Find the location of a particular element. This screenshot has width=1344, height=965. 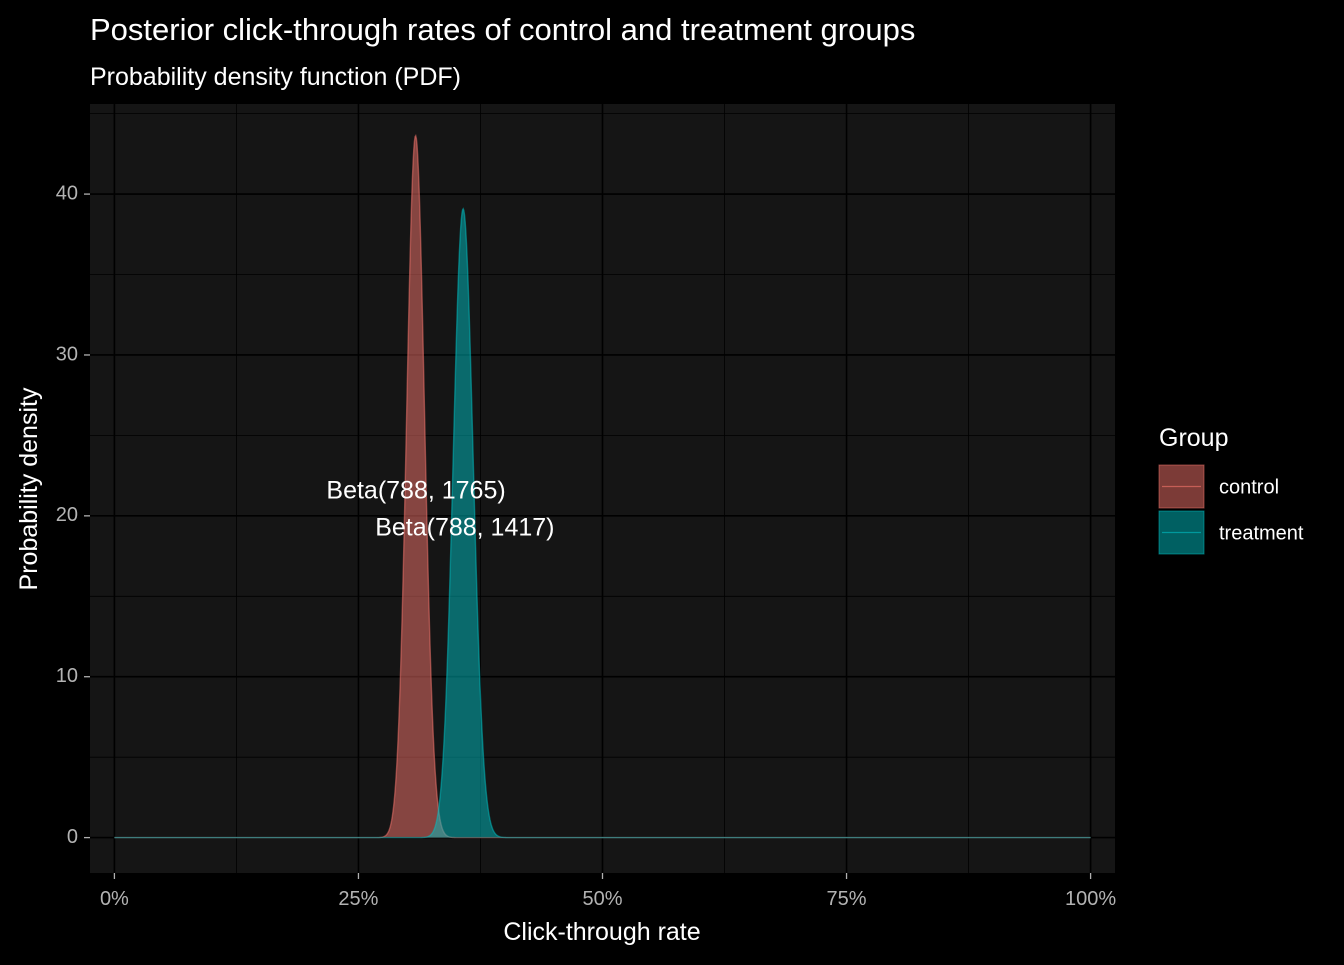

x-tick-label: 25% is located at coordinates (358, 899).